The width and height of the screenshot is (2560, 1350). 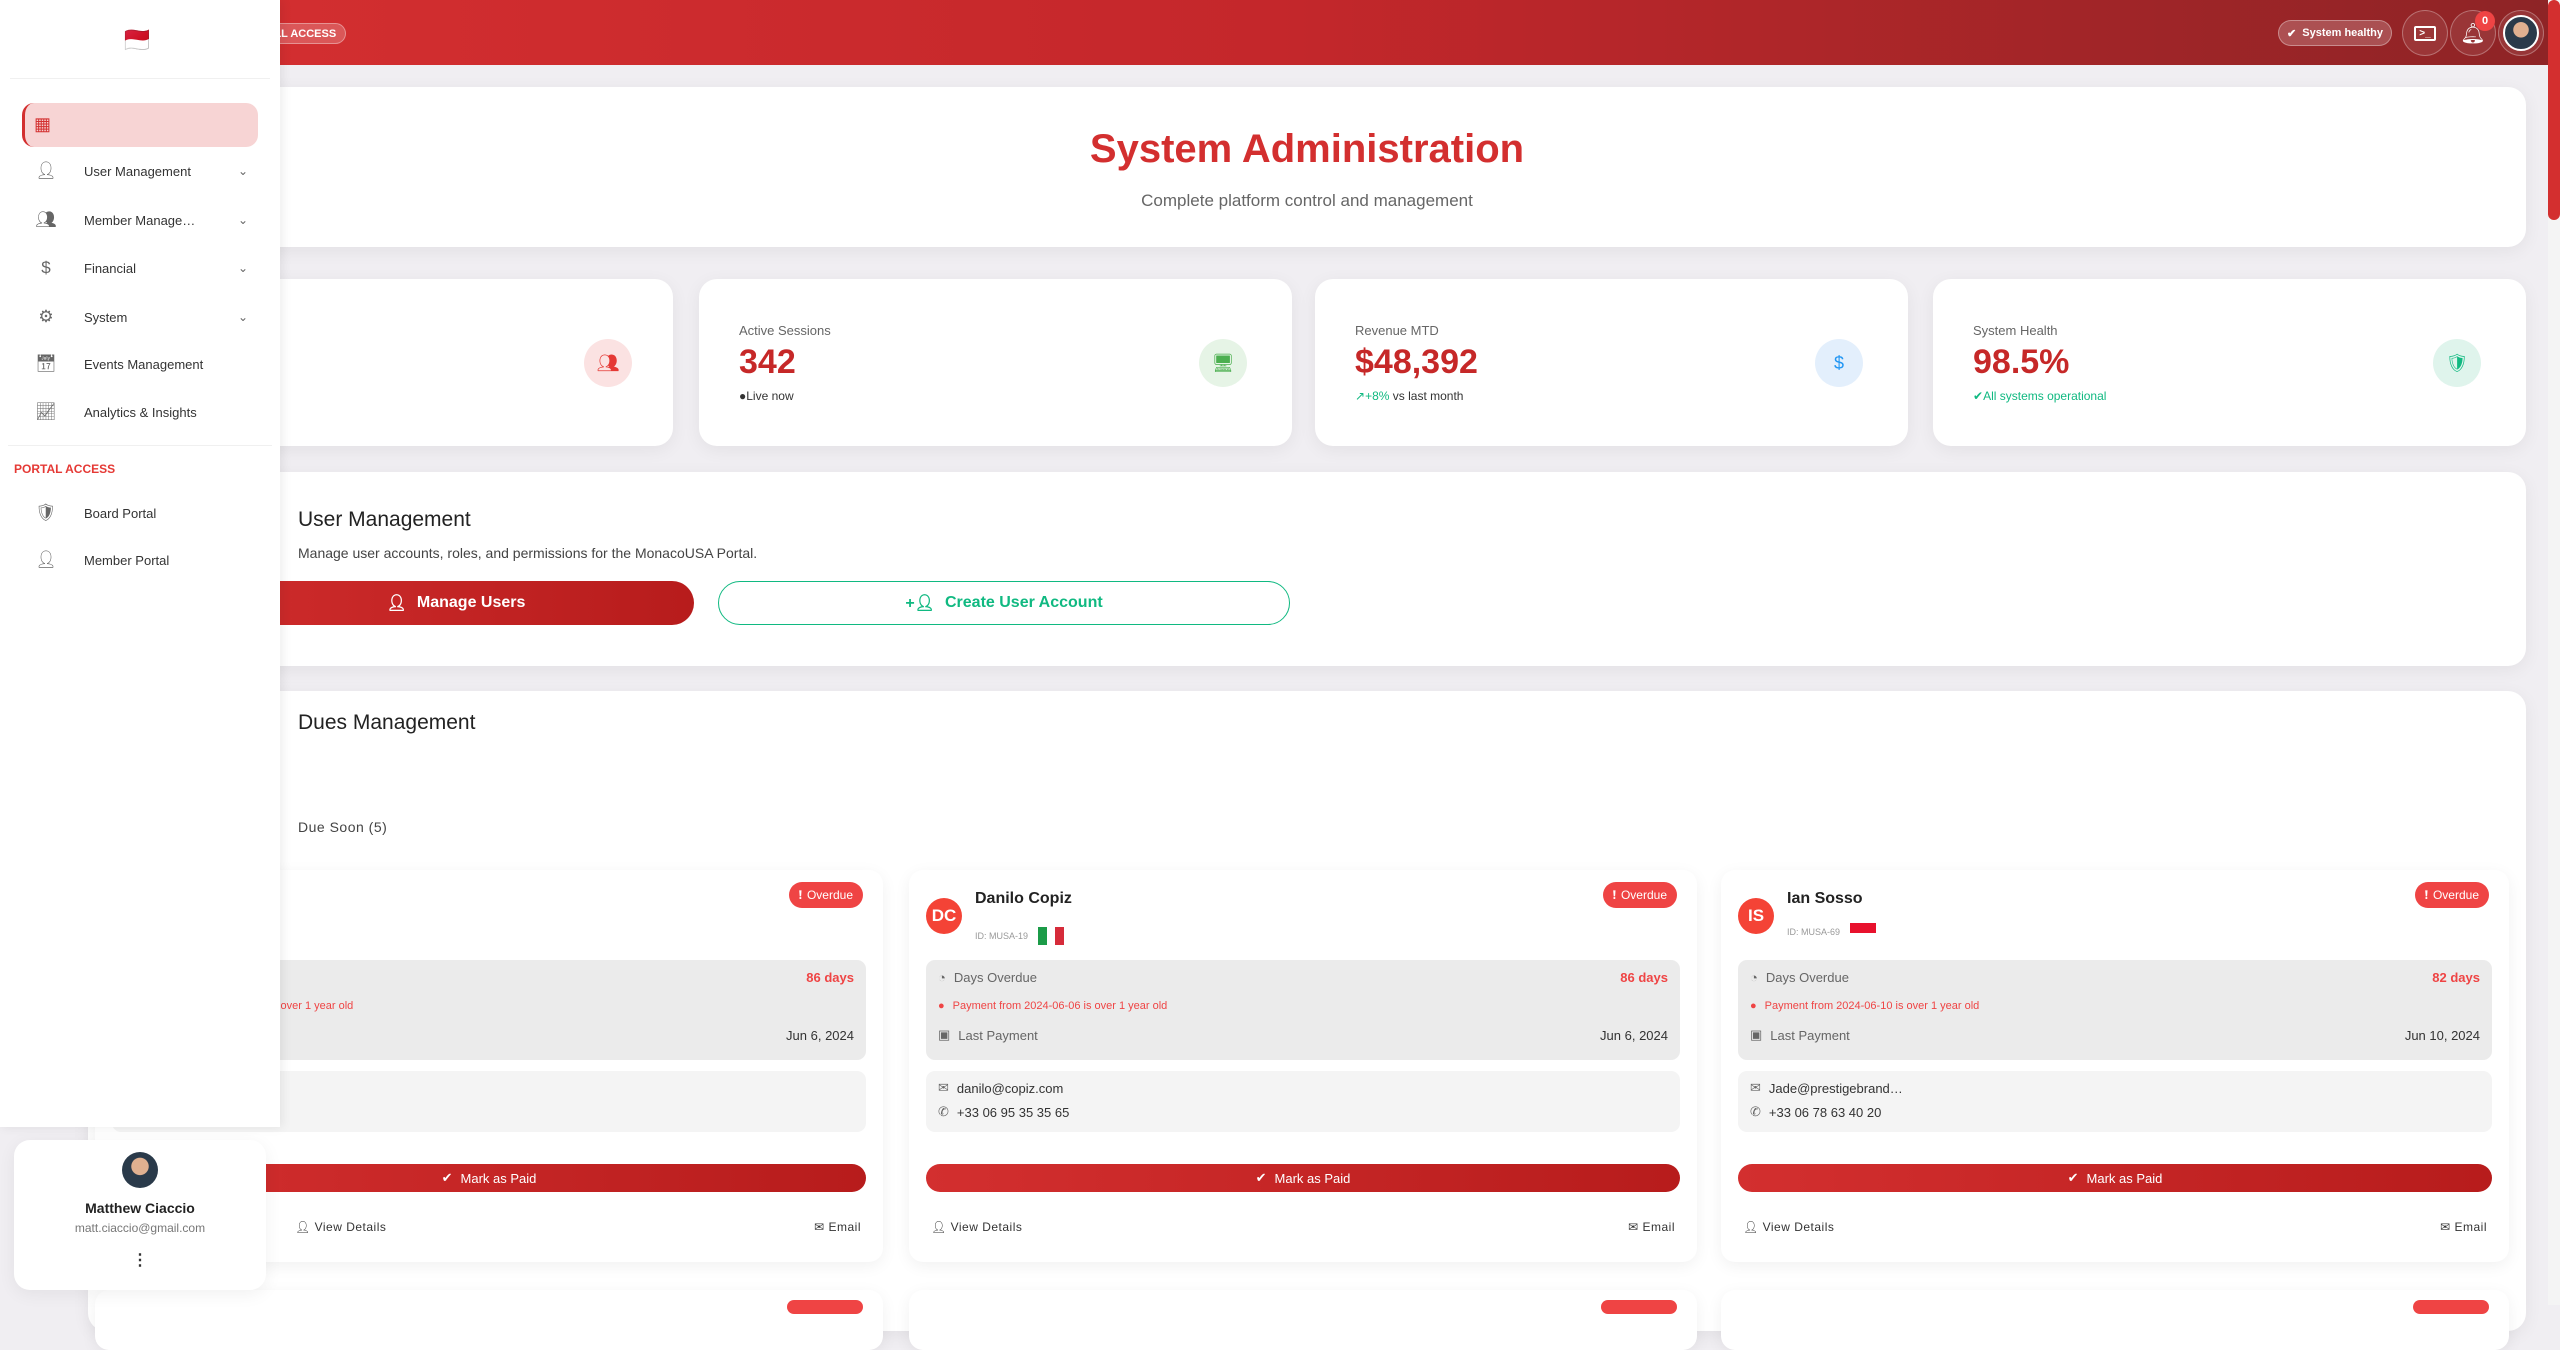 What do you see at coordinates (2554, 110) in the screenshot?
I see `scrollbar-thumb` at bounding box center [2554, 110].